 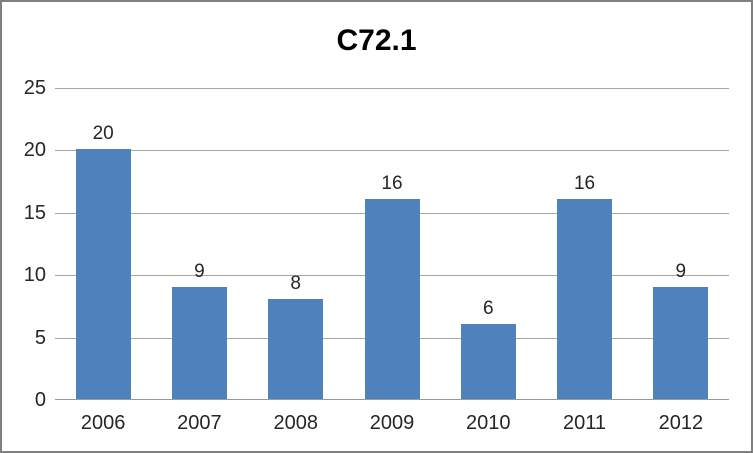 What do you see at coordinates (34, 275) in the screenshot?
I see `y-tick-label: 10` at bounding box center [34, 275].